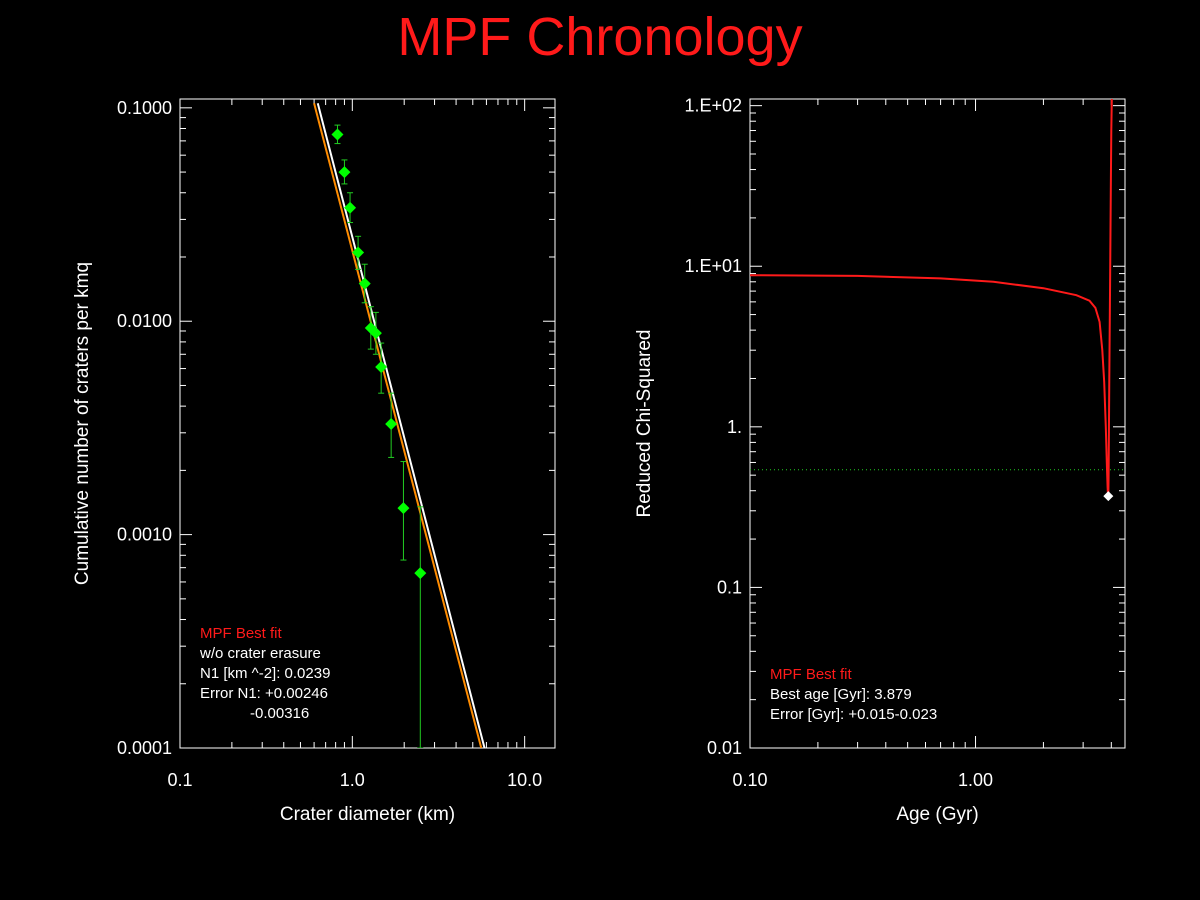 Image resolution: width=1200 pixels, height=900 pixels. Describe the element at coordinates (82, 423) in the screenshot. I see `left-y-axis-label: Cumulative number of craters per kmq` at that location.